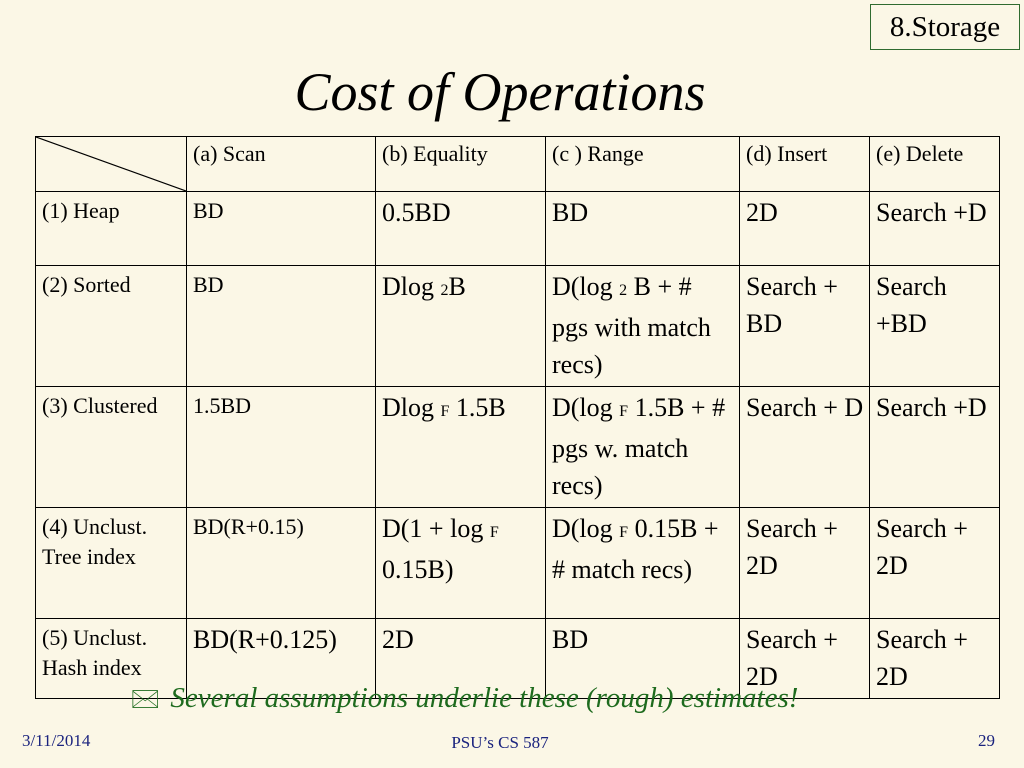  I want to click on row-label: (5) Unclust. Hash index, so click(111, 658).